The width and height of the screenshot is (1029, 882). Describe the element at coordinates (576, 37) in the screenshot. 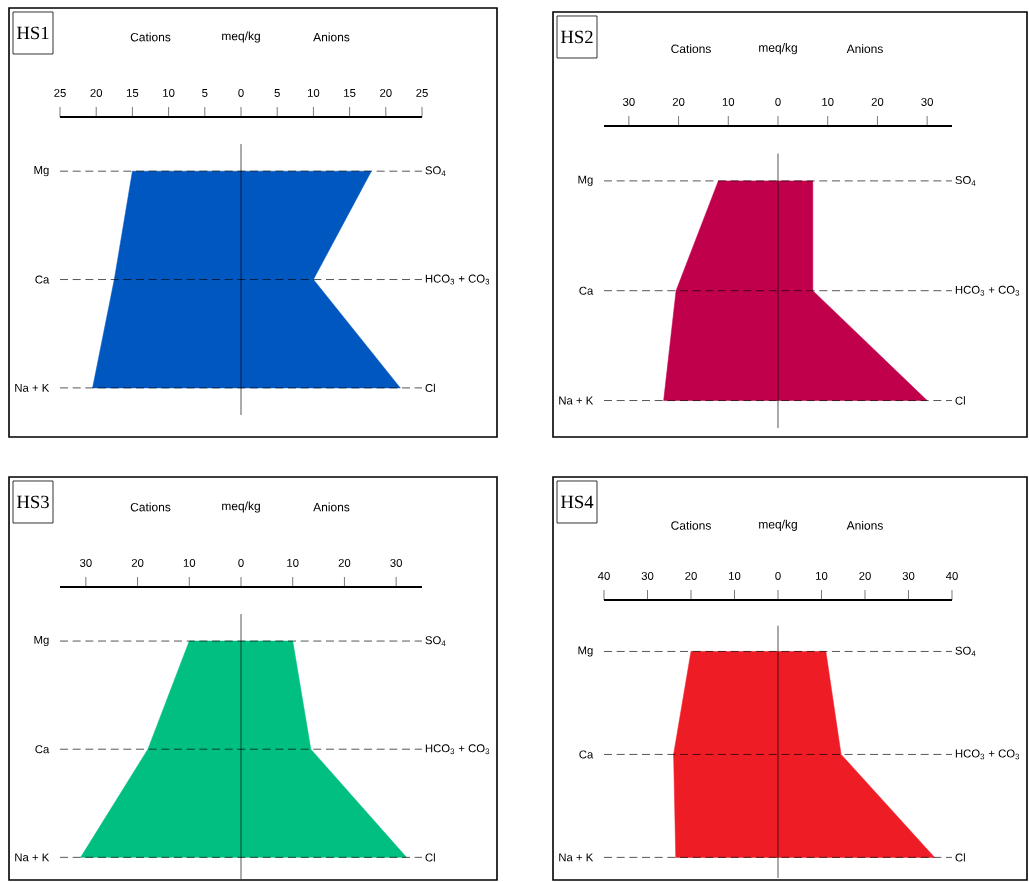

I see `chart-title: HS2` at that location.